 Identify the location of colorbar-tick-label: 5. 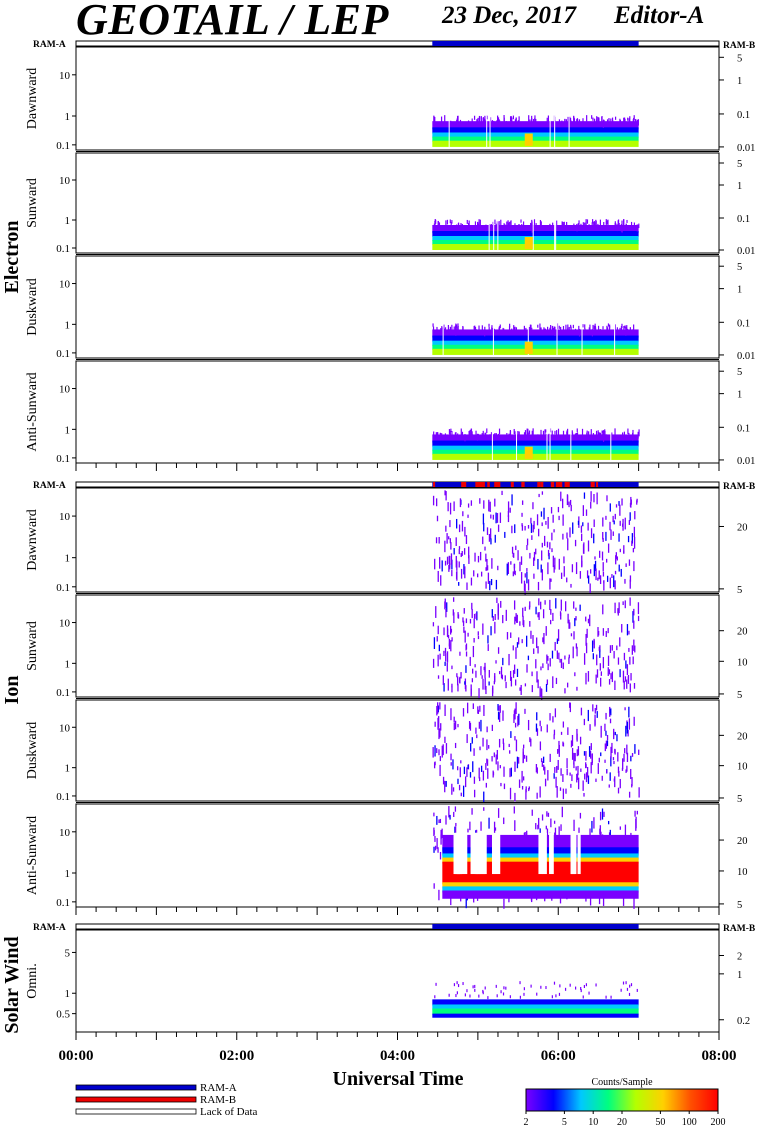
(564, 1122).